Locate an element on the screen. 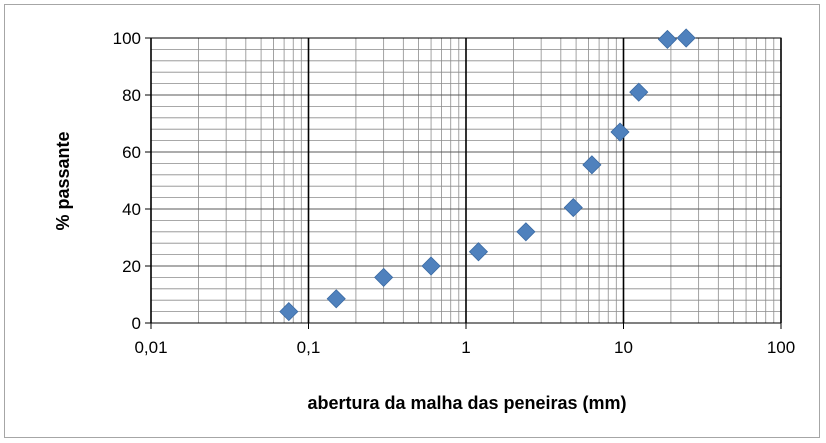 The width and height of the screenshot is (826, 443). x-axis-ticks: 0,01 0,1 1 10 100 is located at coordinates (464, 340).